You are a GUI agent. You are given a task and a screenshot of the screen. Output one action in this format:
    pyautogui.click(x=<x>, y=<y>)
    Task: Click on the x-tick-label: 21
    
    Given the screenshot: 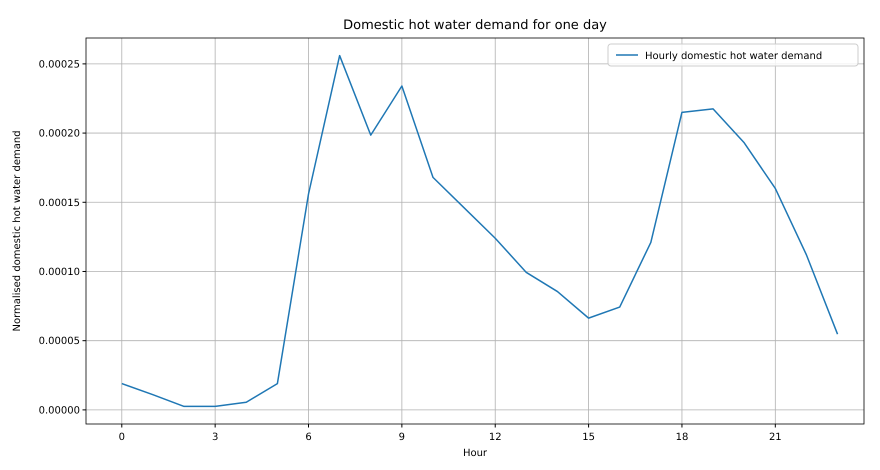 What is the action you would take?
    pyautogui.click(x=775, y=437)
    